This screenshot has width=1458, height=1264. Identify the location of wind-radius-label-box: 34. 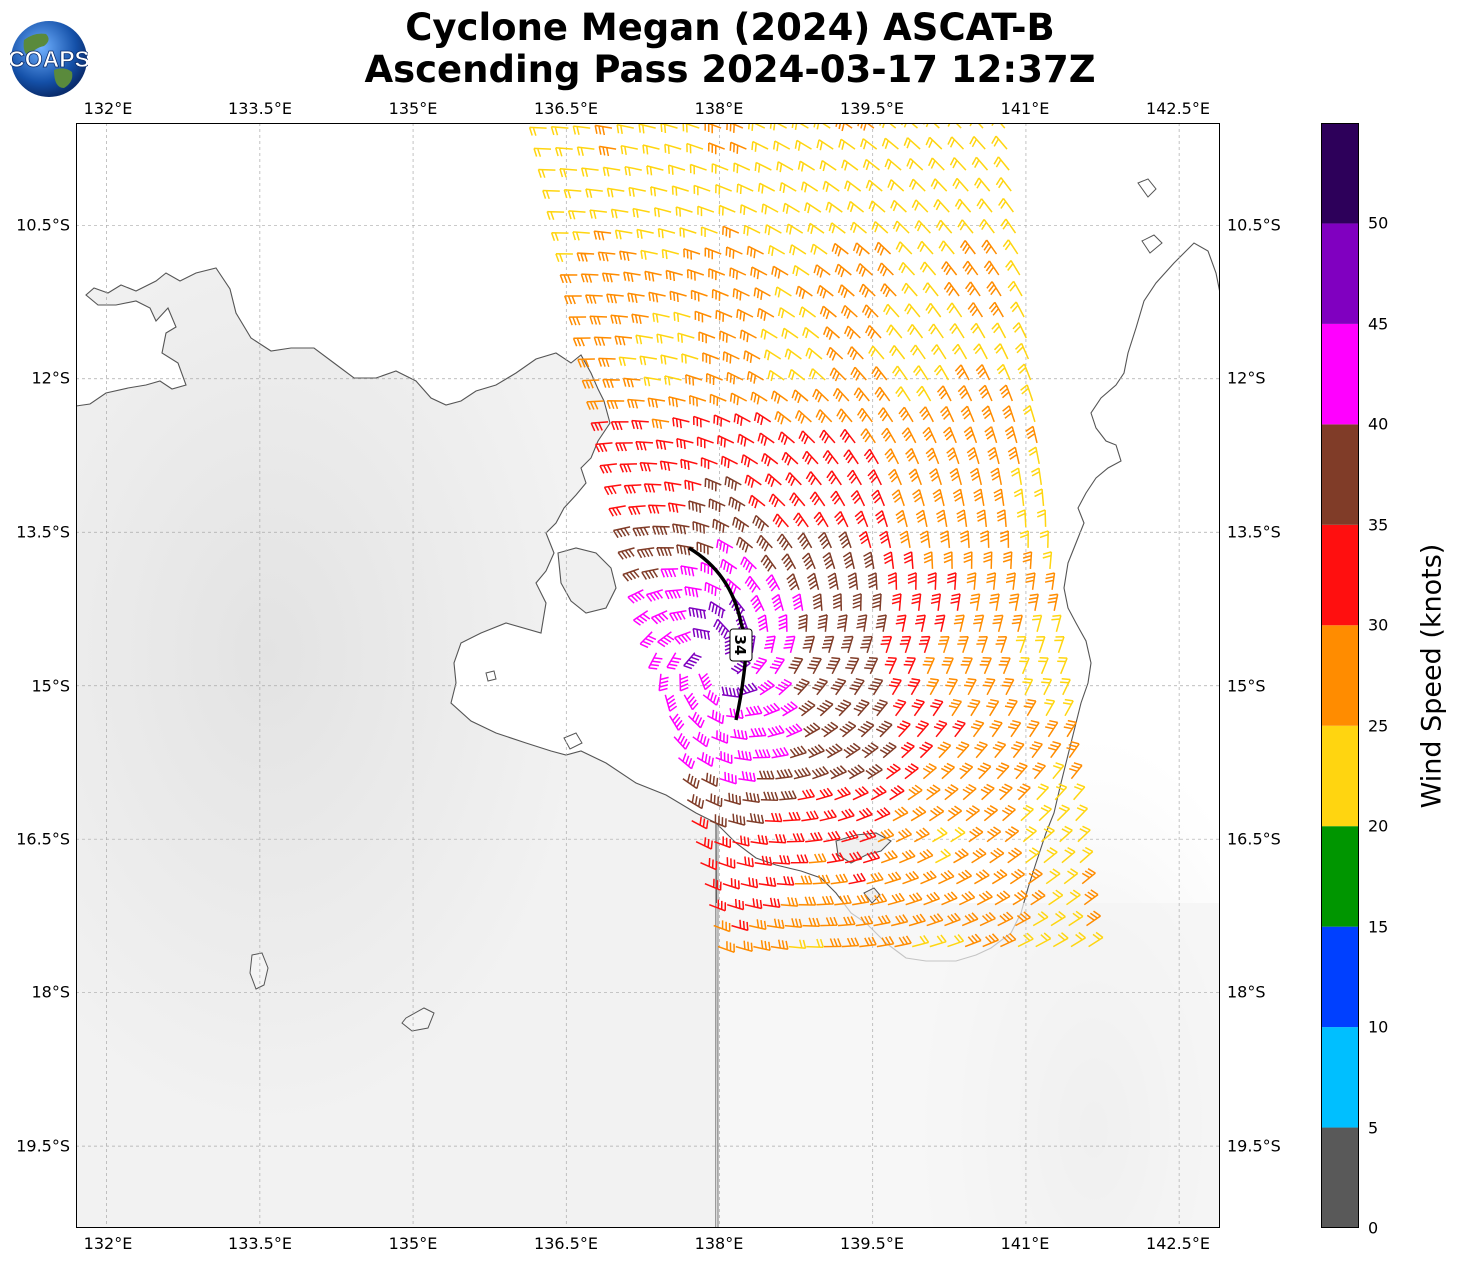
(741, 645).